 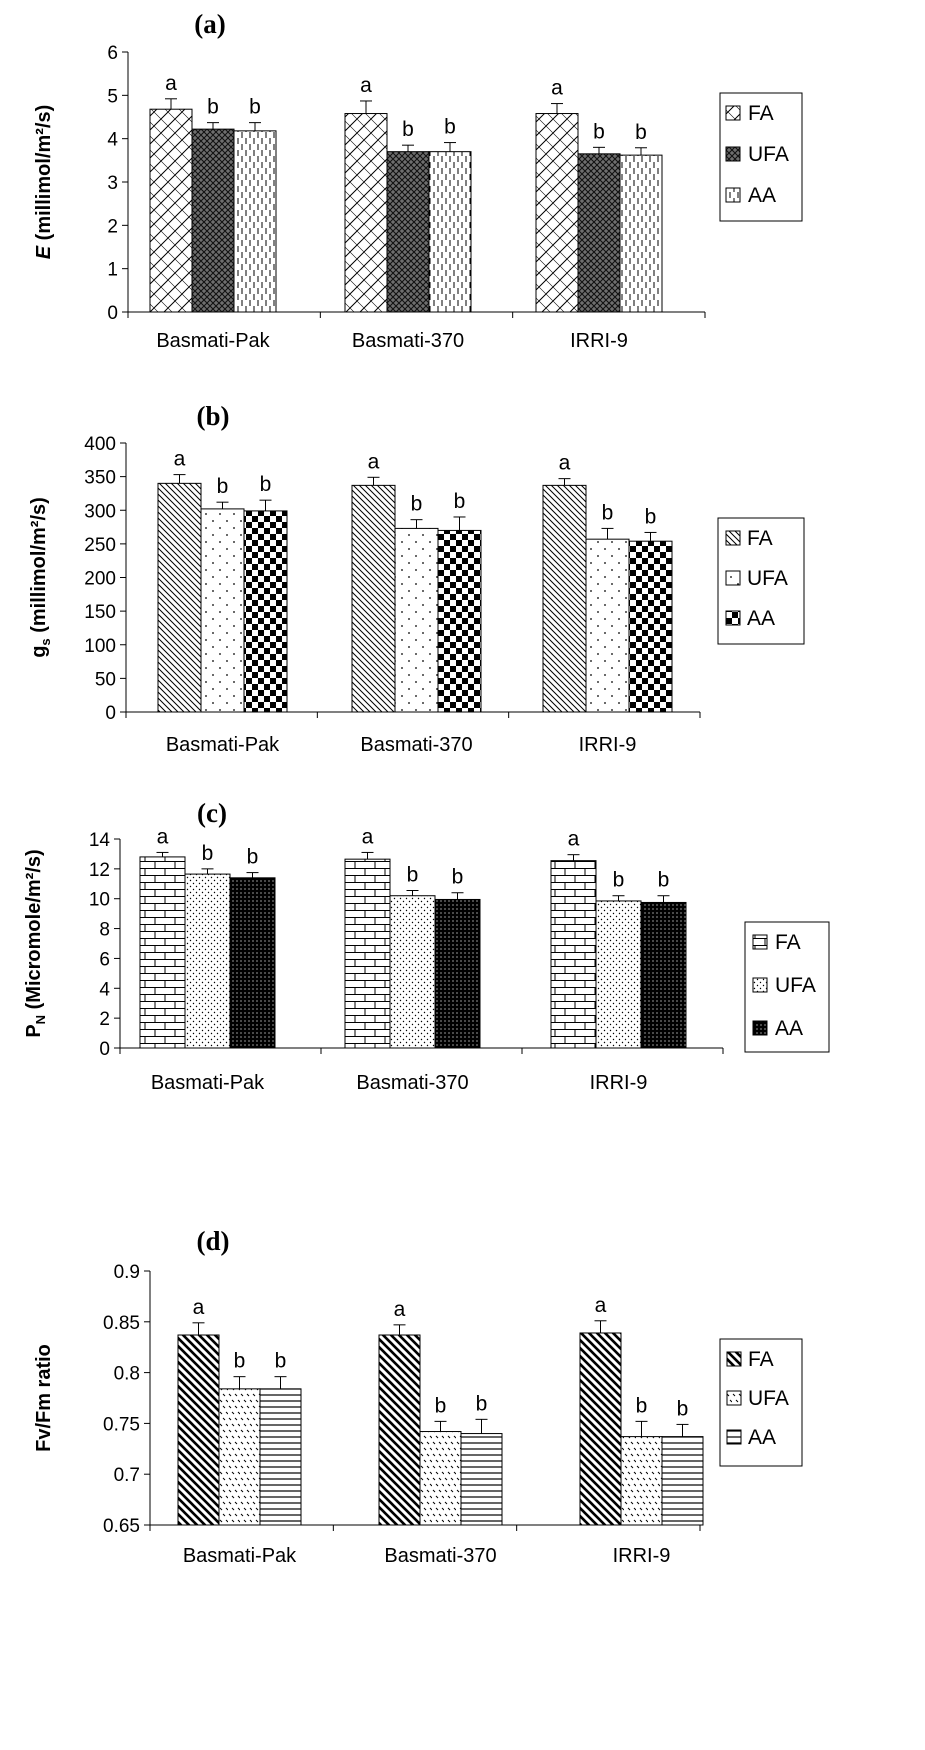 What do you see at coordinates (121, 1526) in the screenshot?
I see `y-tick-label: 0.65` at bounding box center [121, 1526].